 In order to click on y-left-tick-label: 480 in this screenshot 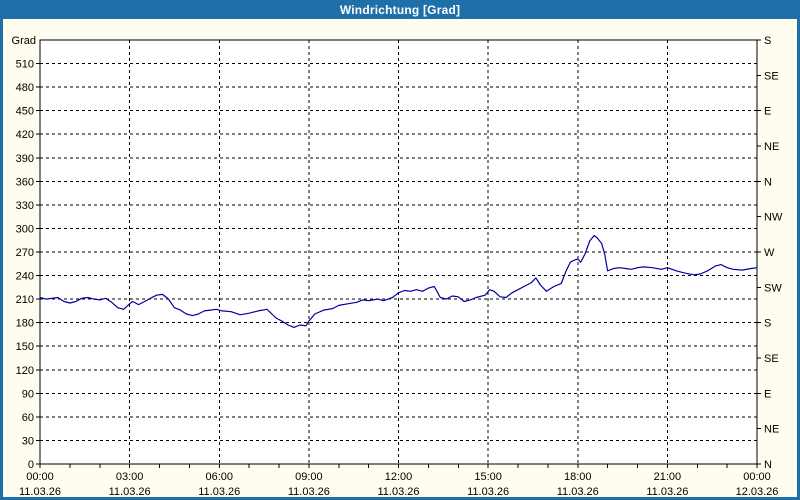, I will do `click(25, 88)`.